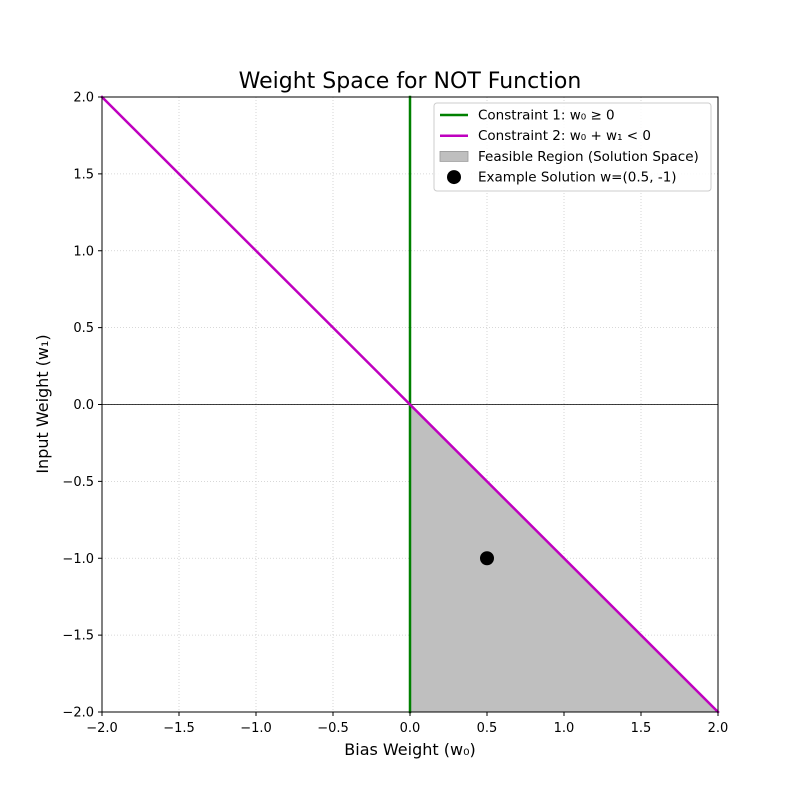 The height and width of the screenshot is (804, 800). Describe the element at coordinates (83, 405) in the screenshot. I see `y-tick-label: 0.0` at that location.